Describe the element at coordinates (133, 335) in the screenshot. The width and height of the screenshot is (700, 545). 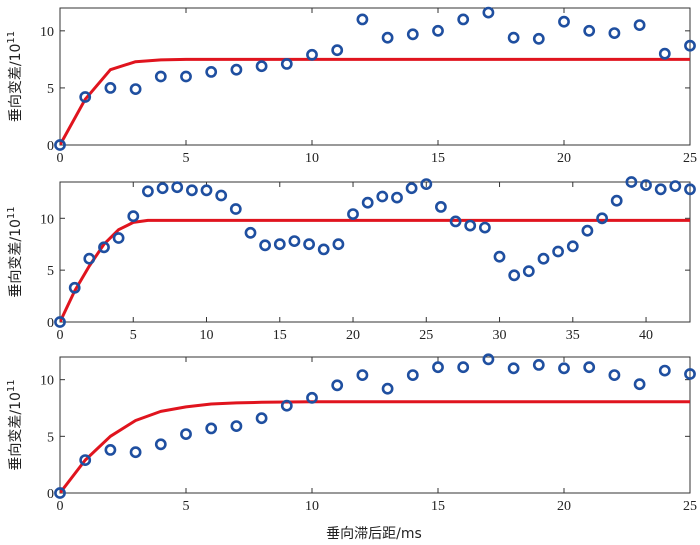
I see `x-tick-label: 5` at that location.